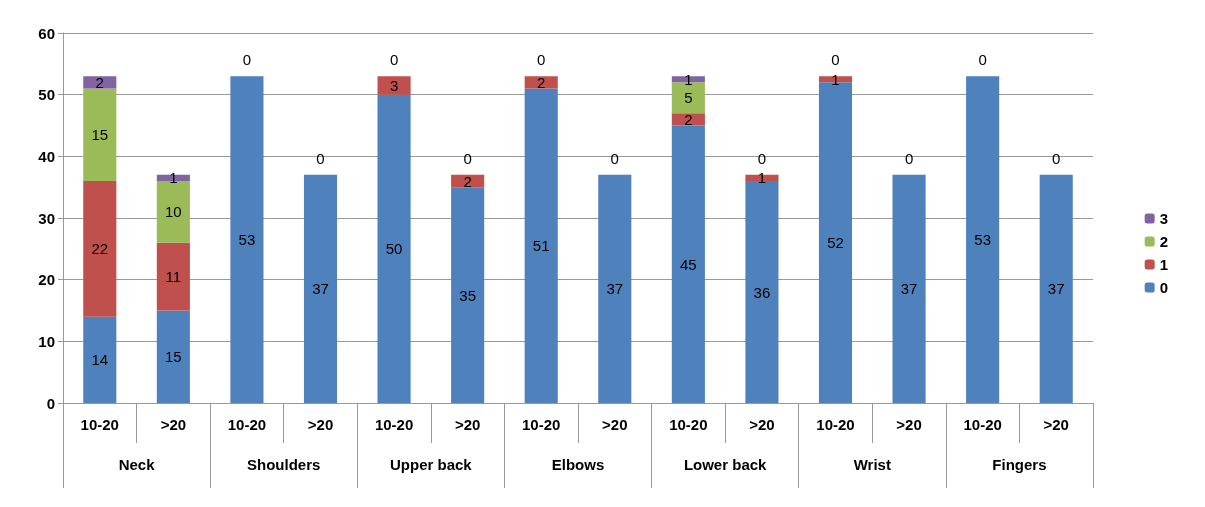 This screenshot has height=507, width=1205. I want to click on text: Neck, so click(137, 464).